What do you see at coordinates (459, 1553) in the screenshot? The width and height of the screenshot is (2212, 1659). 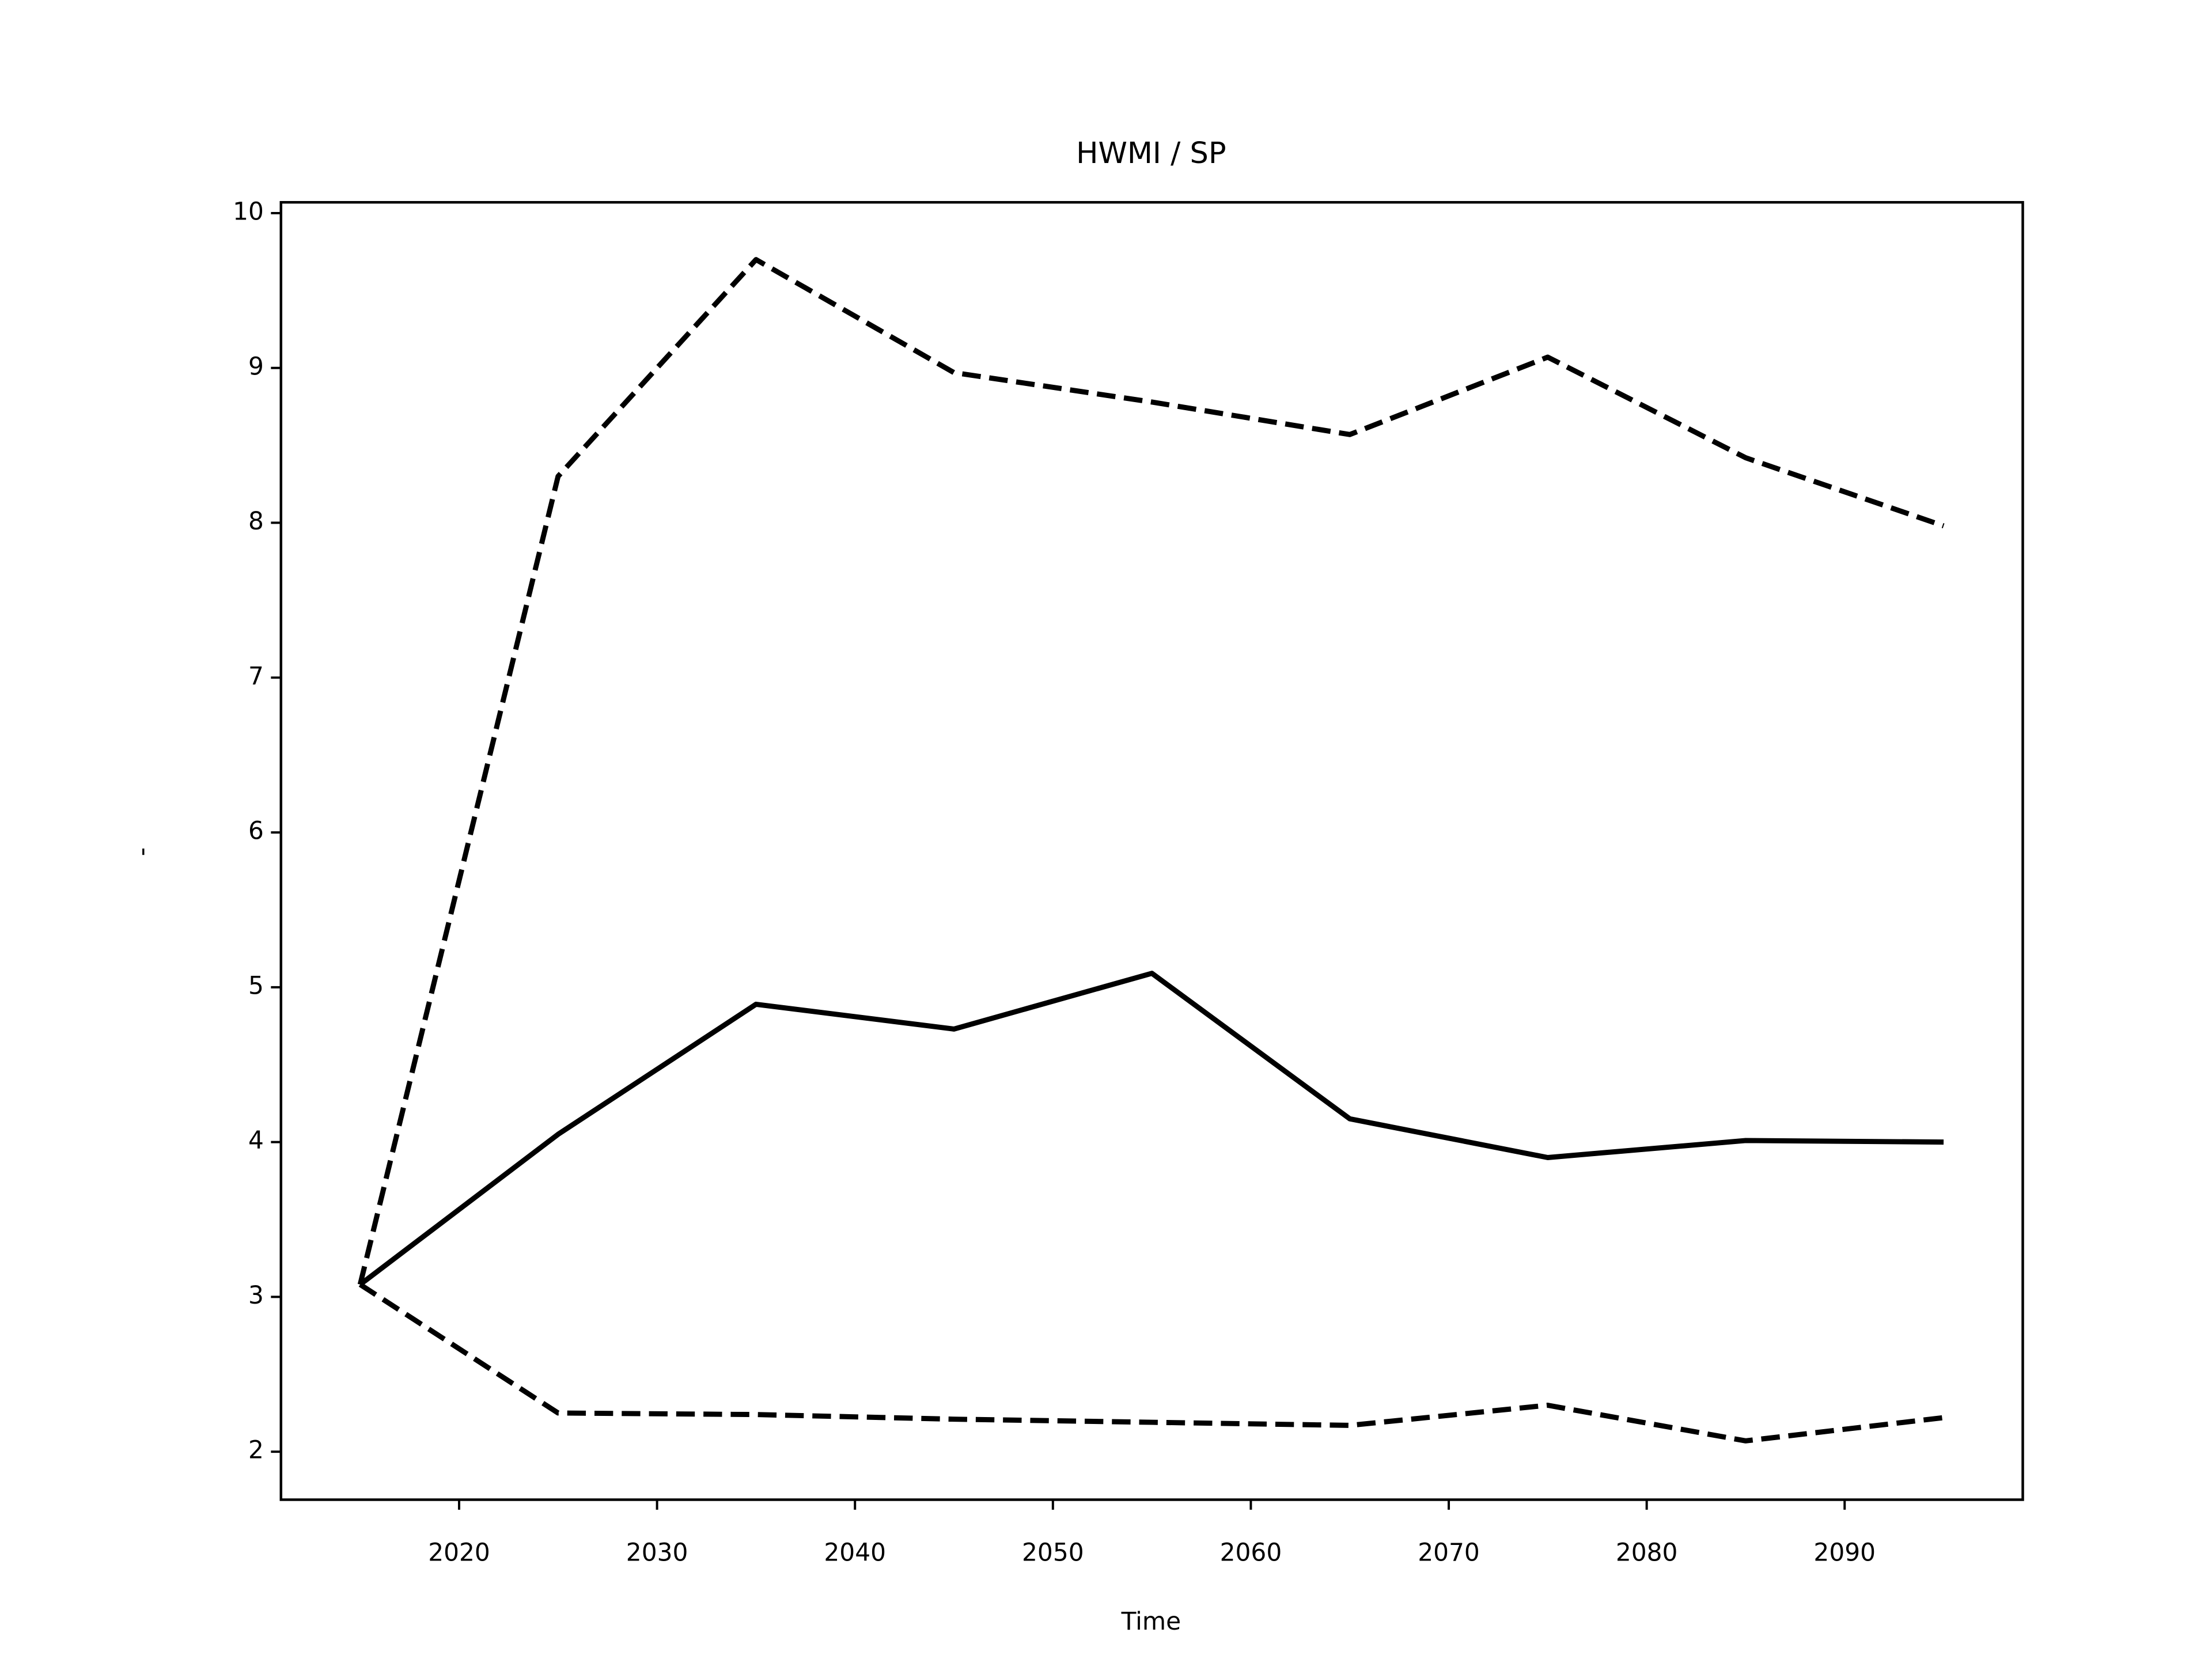 I see `x-tick-label: 2020` at bounding box center [459, 1553].